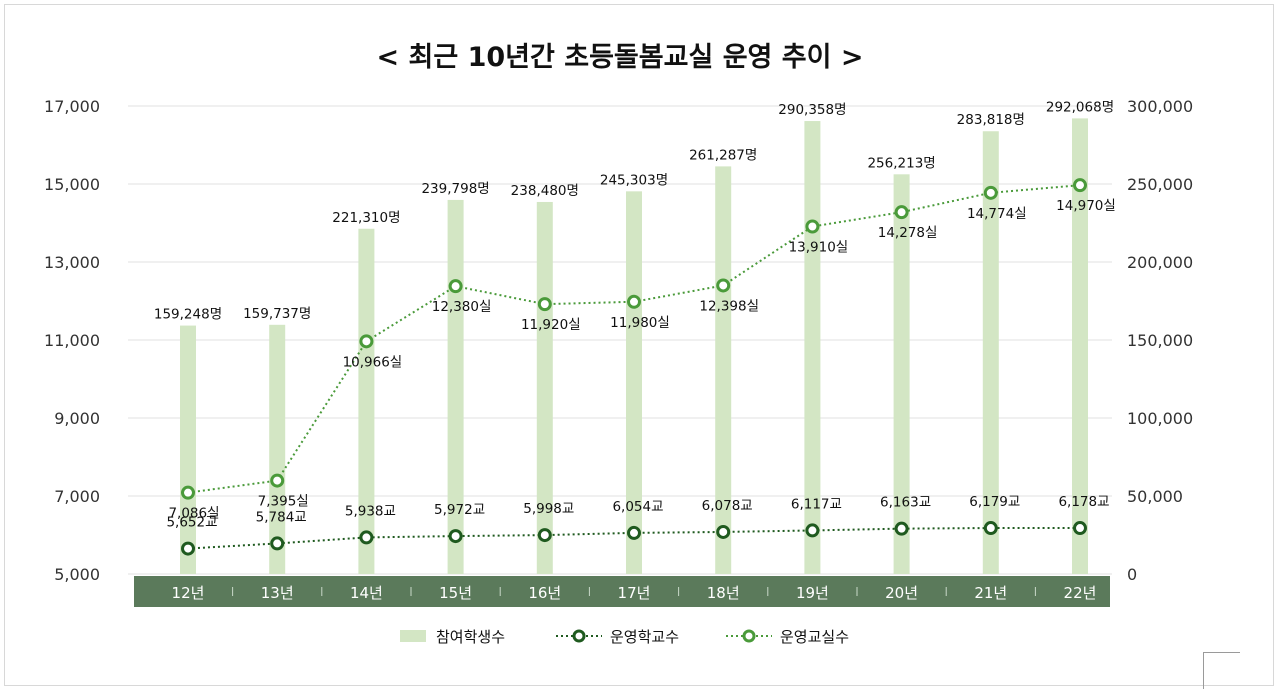  What do you see at coordinates (72, 262) in the screenshot?
I see `left-tick-label: 13,000` at bounding box center [72, 262].